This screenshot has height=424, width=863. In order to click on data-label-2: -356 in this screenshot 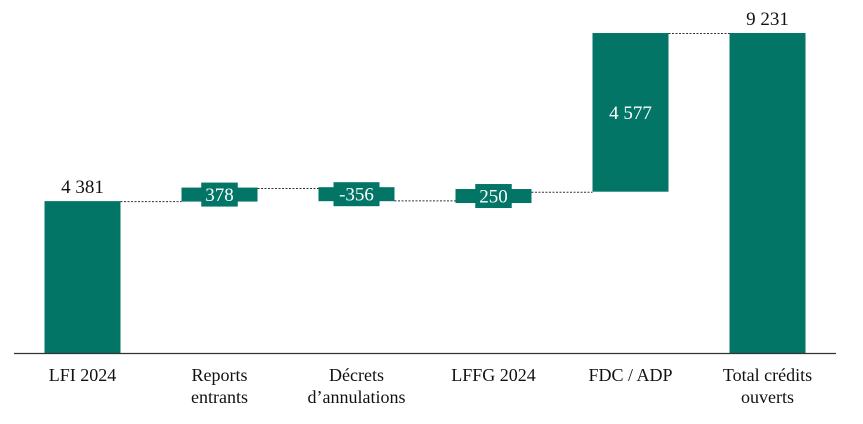, I will do `click(356, 195)`.